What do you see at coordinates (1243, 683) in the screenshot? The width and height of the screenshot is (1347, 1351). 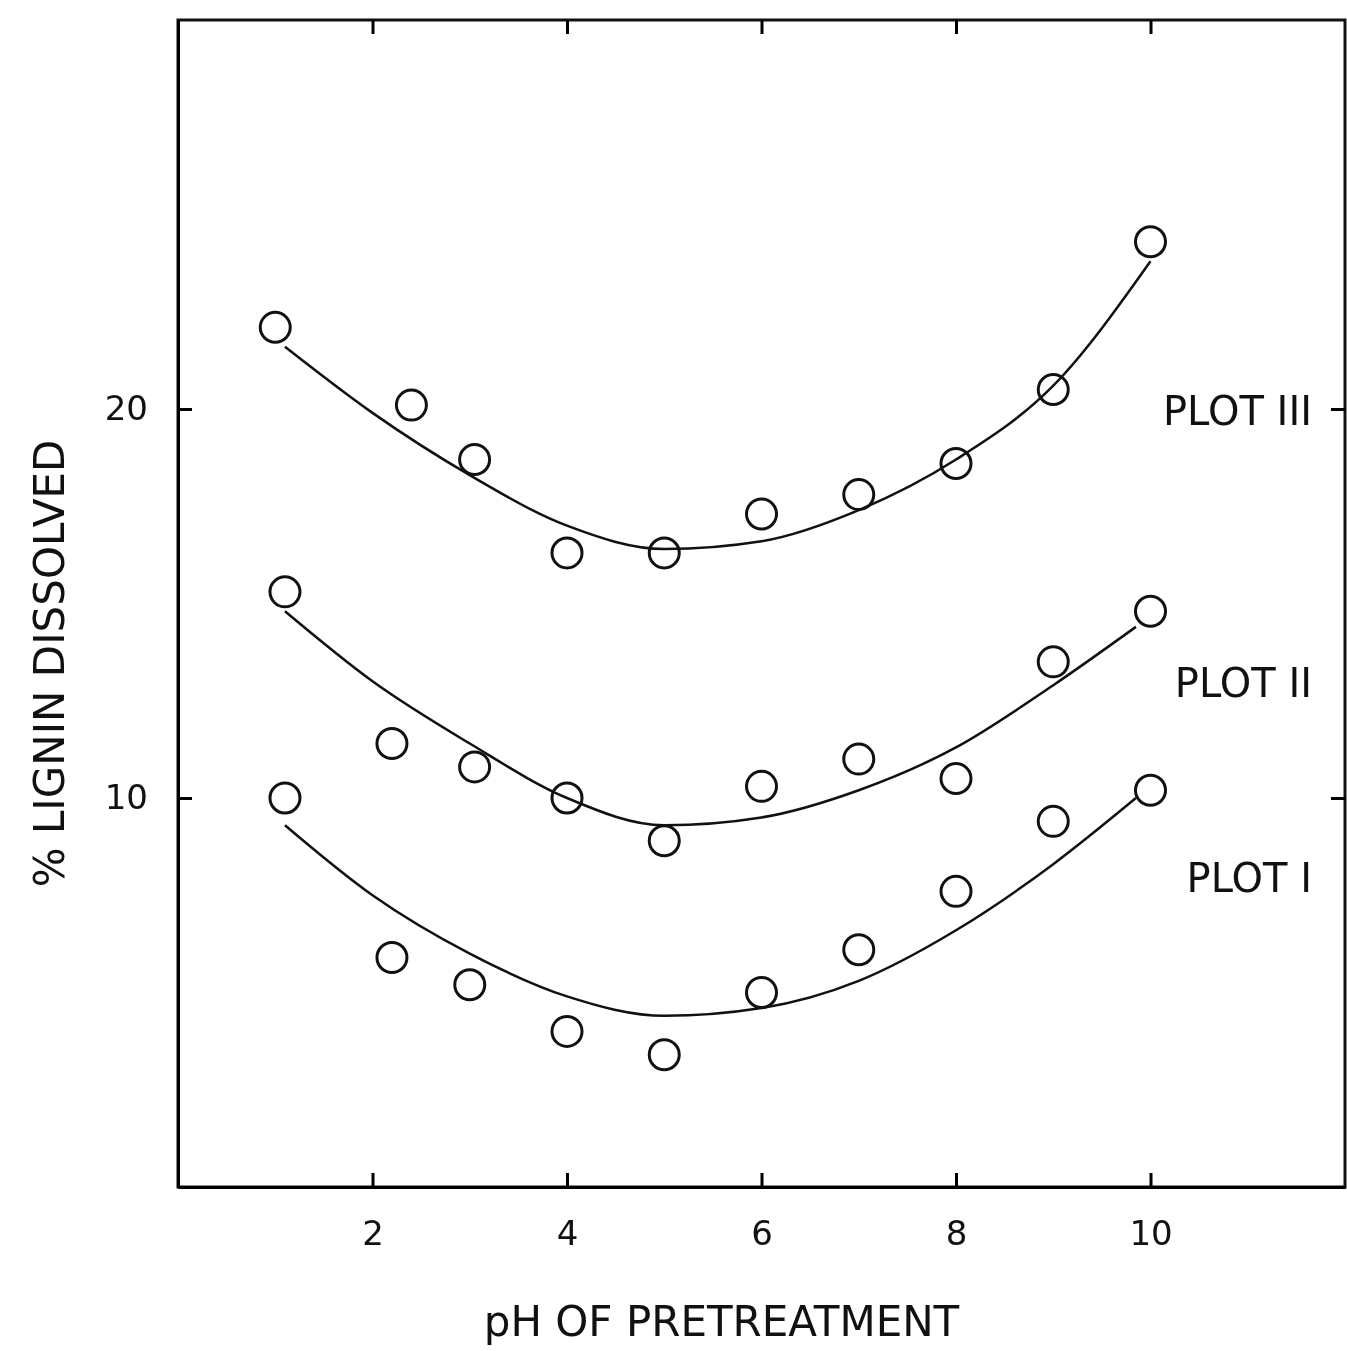 I see `series-label: PLOT II` at bounding box center [1243, 683].